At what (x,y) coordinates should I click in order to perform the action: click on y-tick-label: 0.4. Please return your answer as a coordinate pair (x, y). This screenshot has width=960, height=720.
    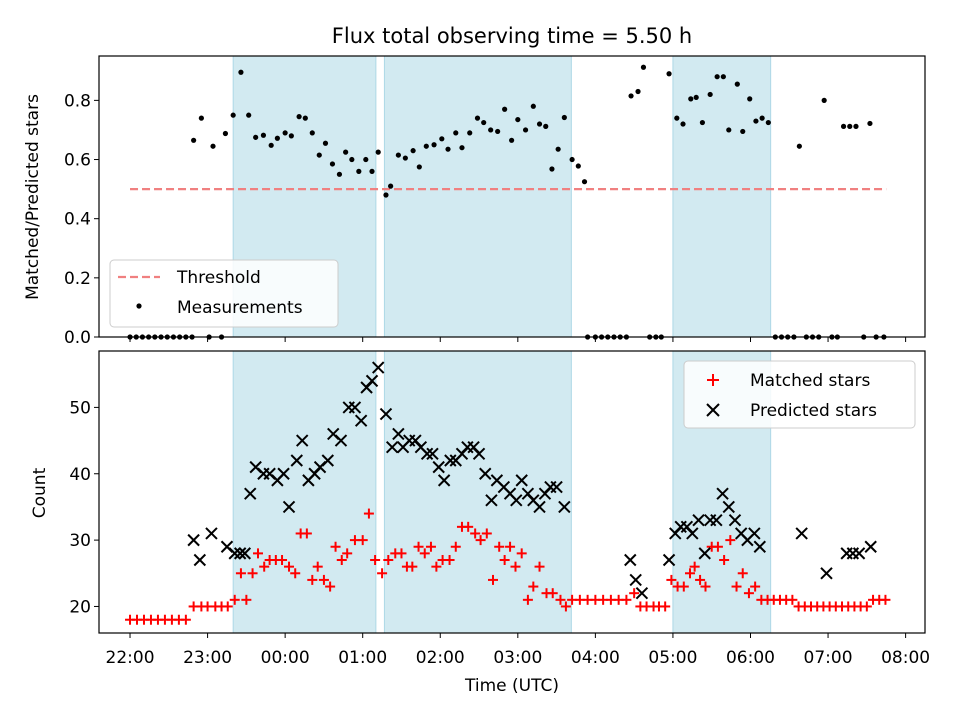
    Looking at the image, I should click on (77, 220).